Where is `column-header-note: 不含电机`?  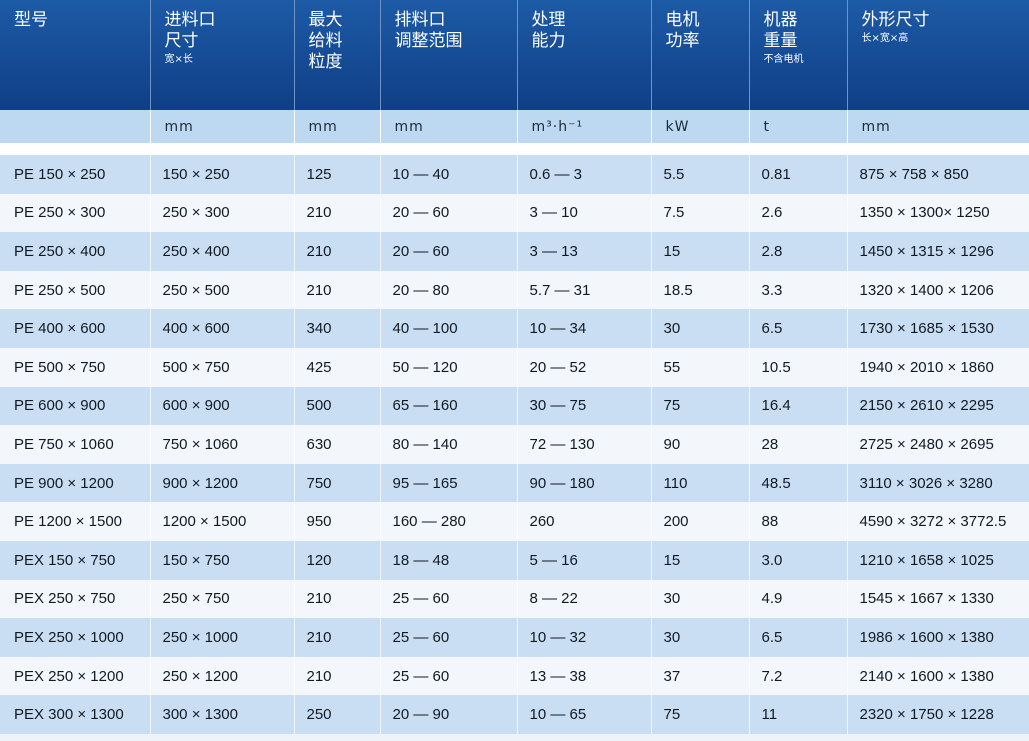 column-header-note: 不含电机 is located at coordinates (783, 59).